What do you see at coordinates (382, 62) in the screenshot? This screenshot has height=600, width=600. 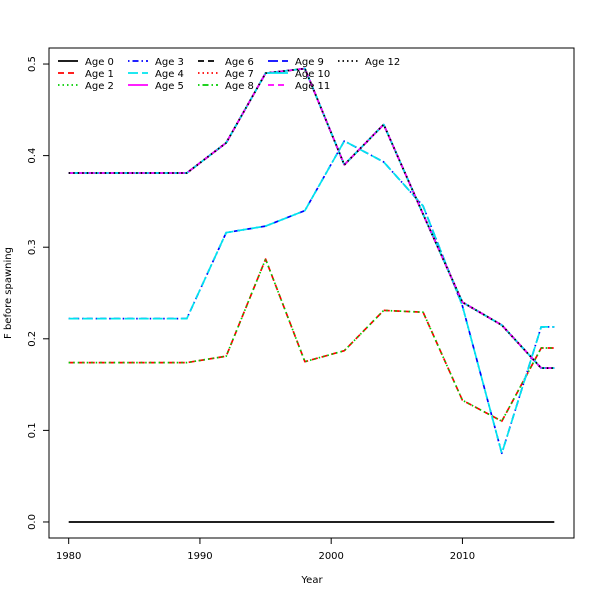 I see `legend-label: Age 12` at bounding box center [382, 62].